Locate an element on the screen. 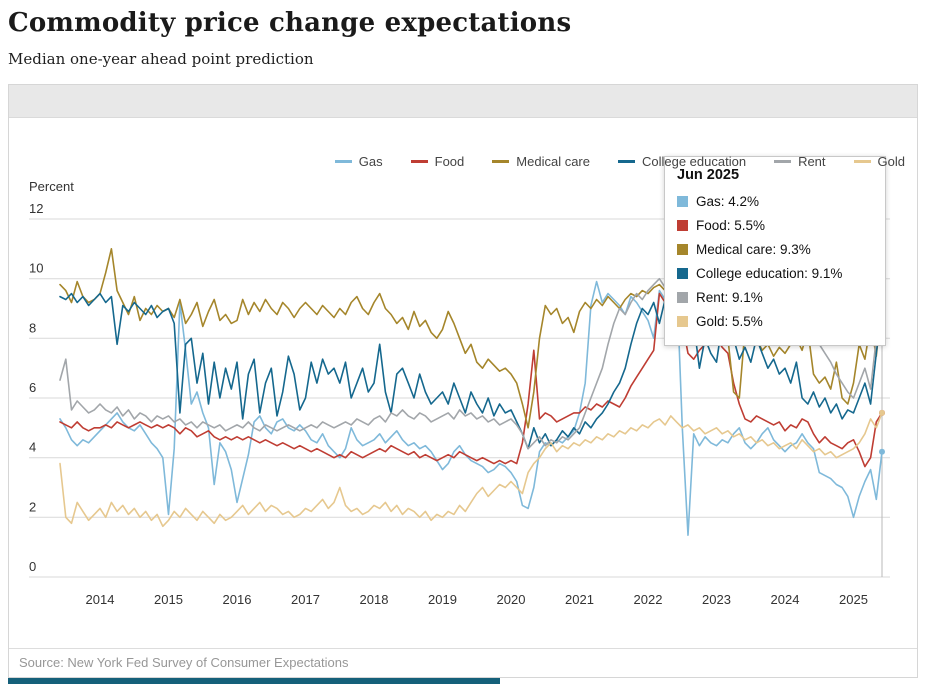  x-axis-tick-label: 2015 is located at coordinates (168, 599).